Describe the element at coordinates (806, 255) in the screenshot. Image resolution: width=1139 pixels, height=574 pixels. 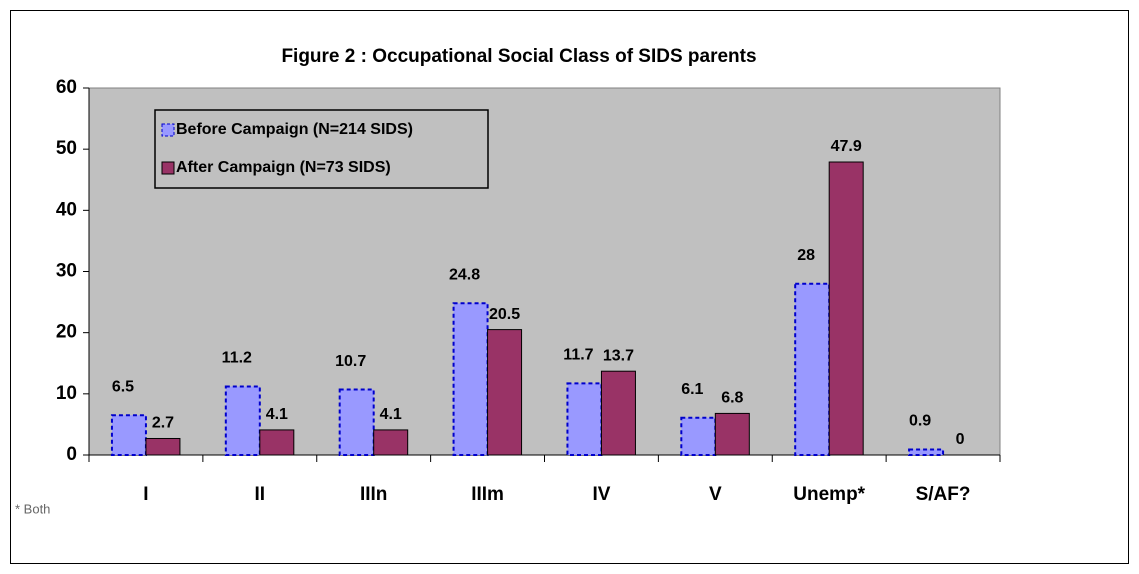
I see `data-label: 28` at that location.